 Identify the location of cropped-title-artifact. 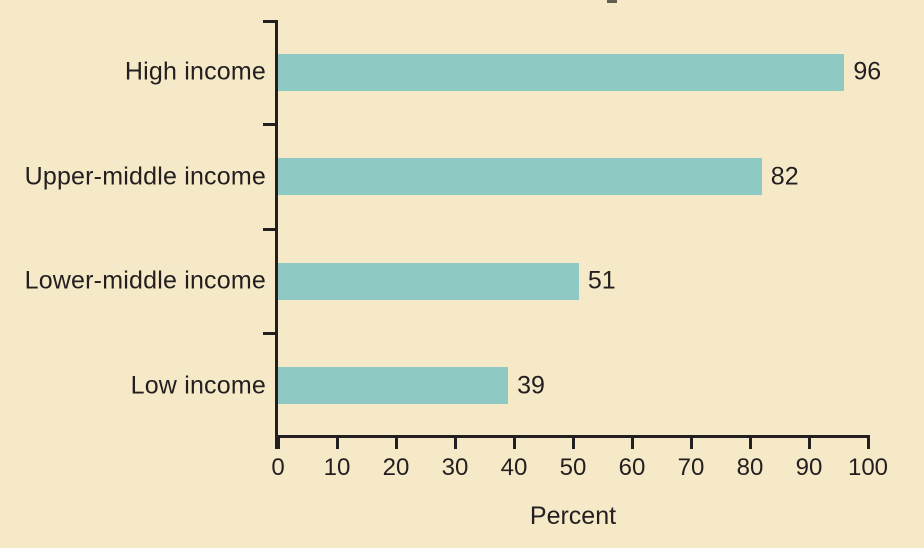
(612, 1).